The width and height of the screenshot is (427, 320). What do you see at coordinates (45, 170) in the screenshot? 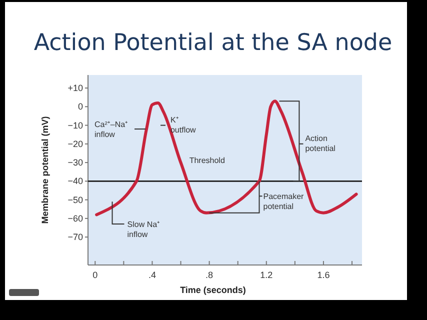
I see `y-axis-title: Membrane potential (mV)` at bounding box center [45, 170].